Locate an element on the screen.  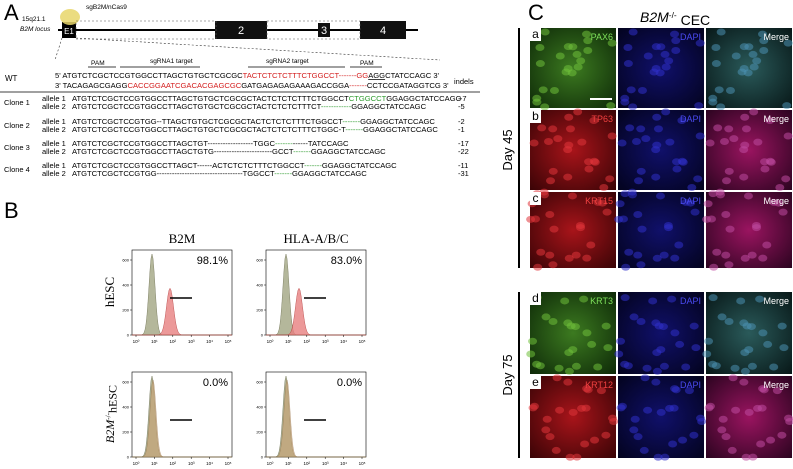
letter-box is located at coordinates (535, 116).